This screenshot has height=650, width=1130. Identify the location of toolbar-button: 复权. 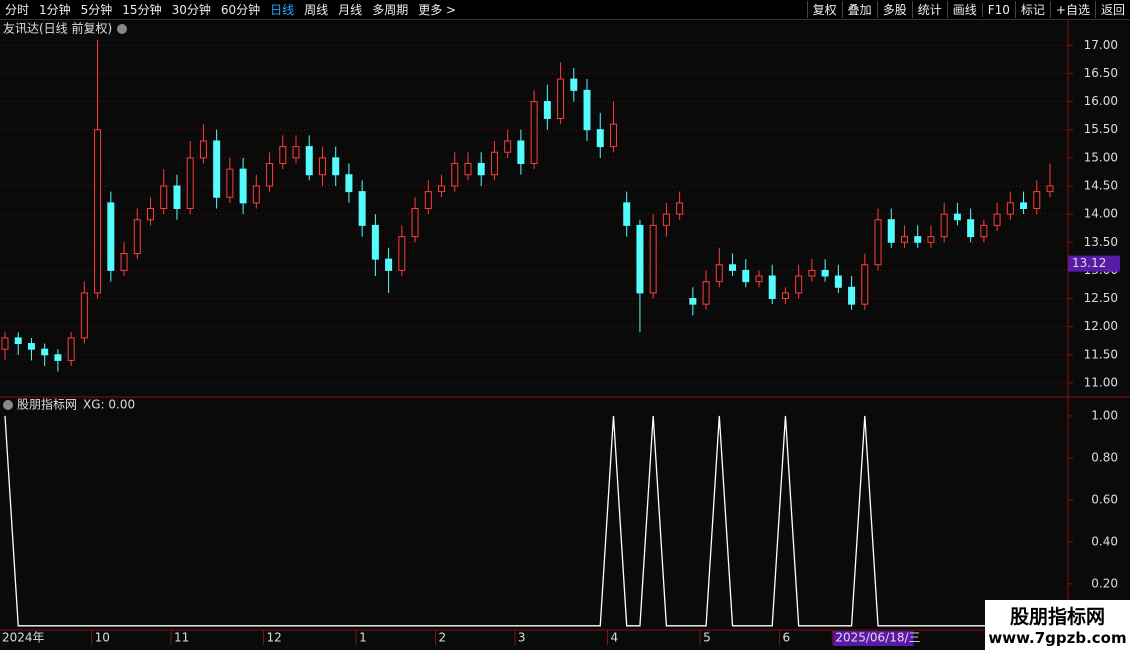
(824, 9).